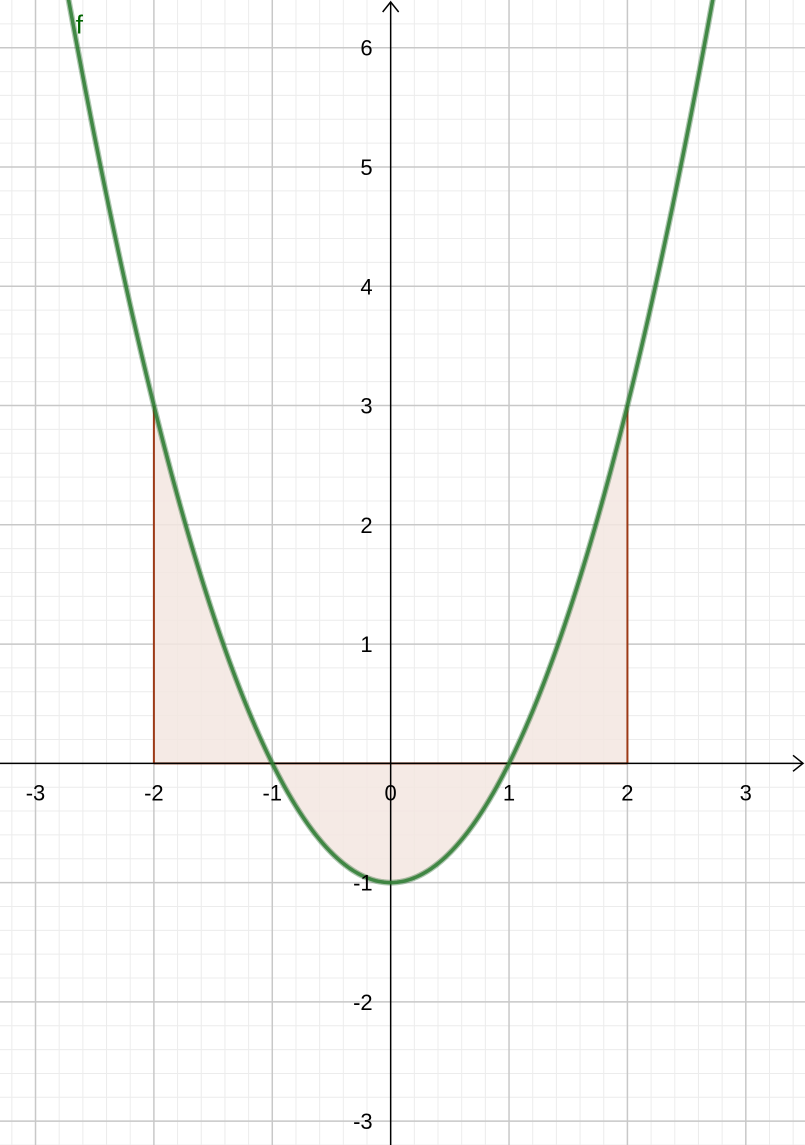  I want to click on y-tick-label: 1, so click(366, 644).